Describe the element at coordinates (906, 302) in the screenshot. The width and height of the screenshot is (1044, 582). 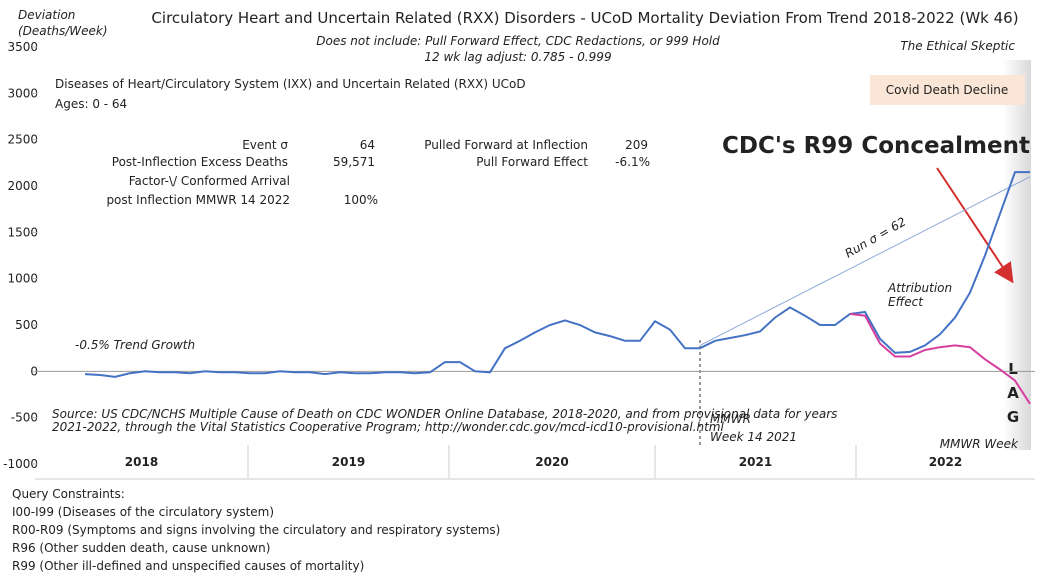
I see `attribution-label: Effect` at that location.